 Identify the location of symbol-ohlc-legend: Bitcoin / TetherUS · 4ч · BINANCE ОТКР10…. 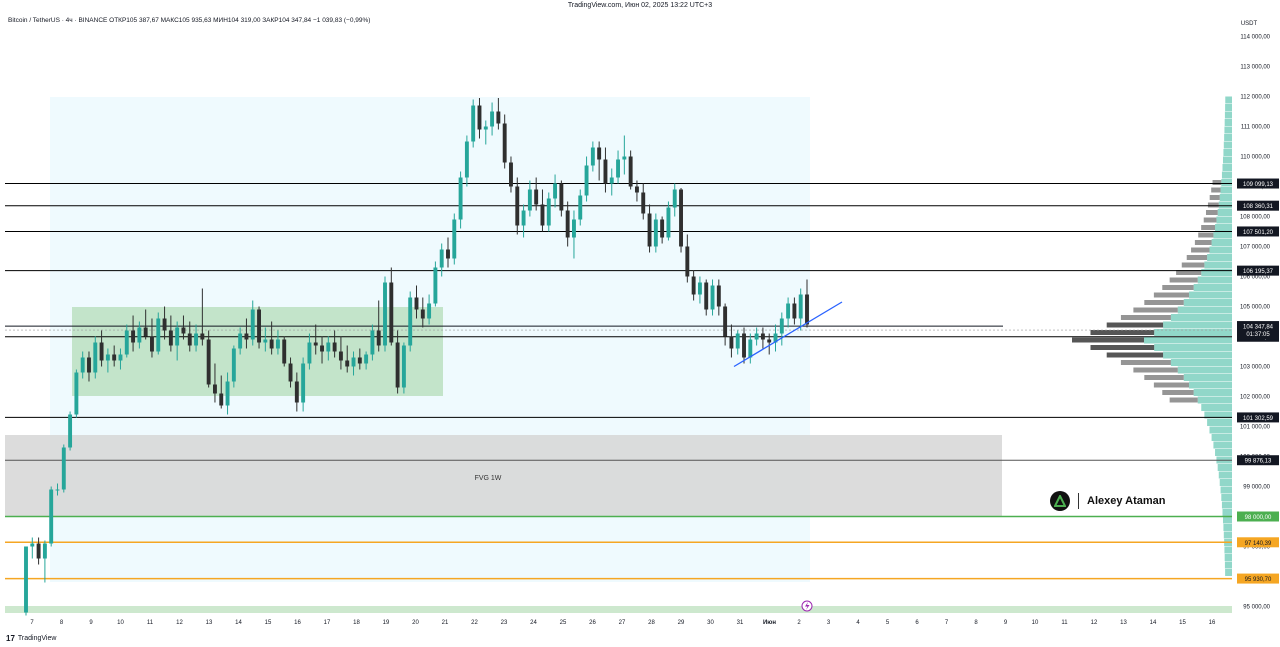
(189, 20).